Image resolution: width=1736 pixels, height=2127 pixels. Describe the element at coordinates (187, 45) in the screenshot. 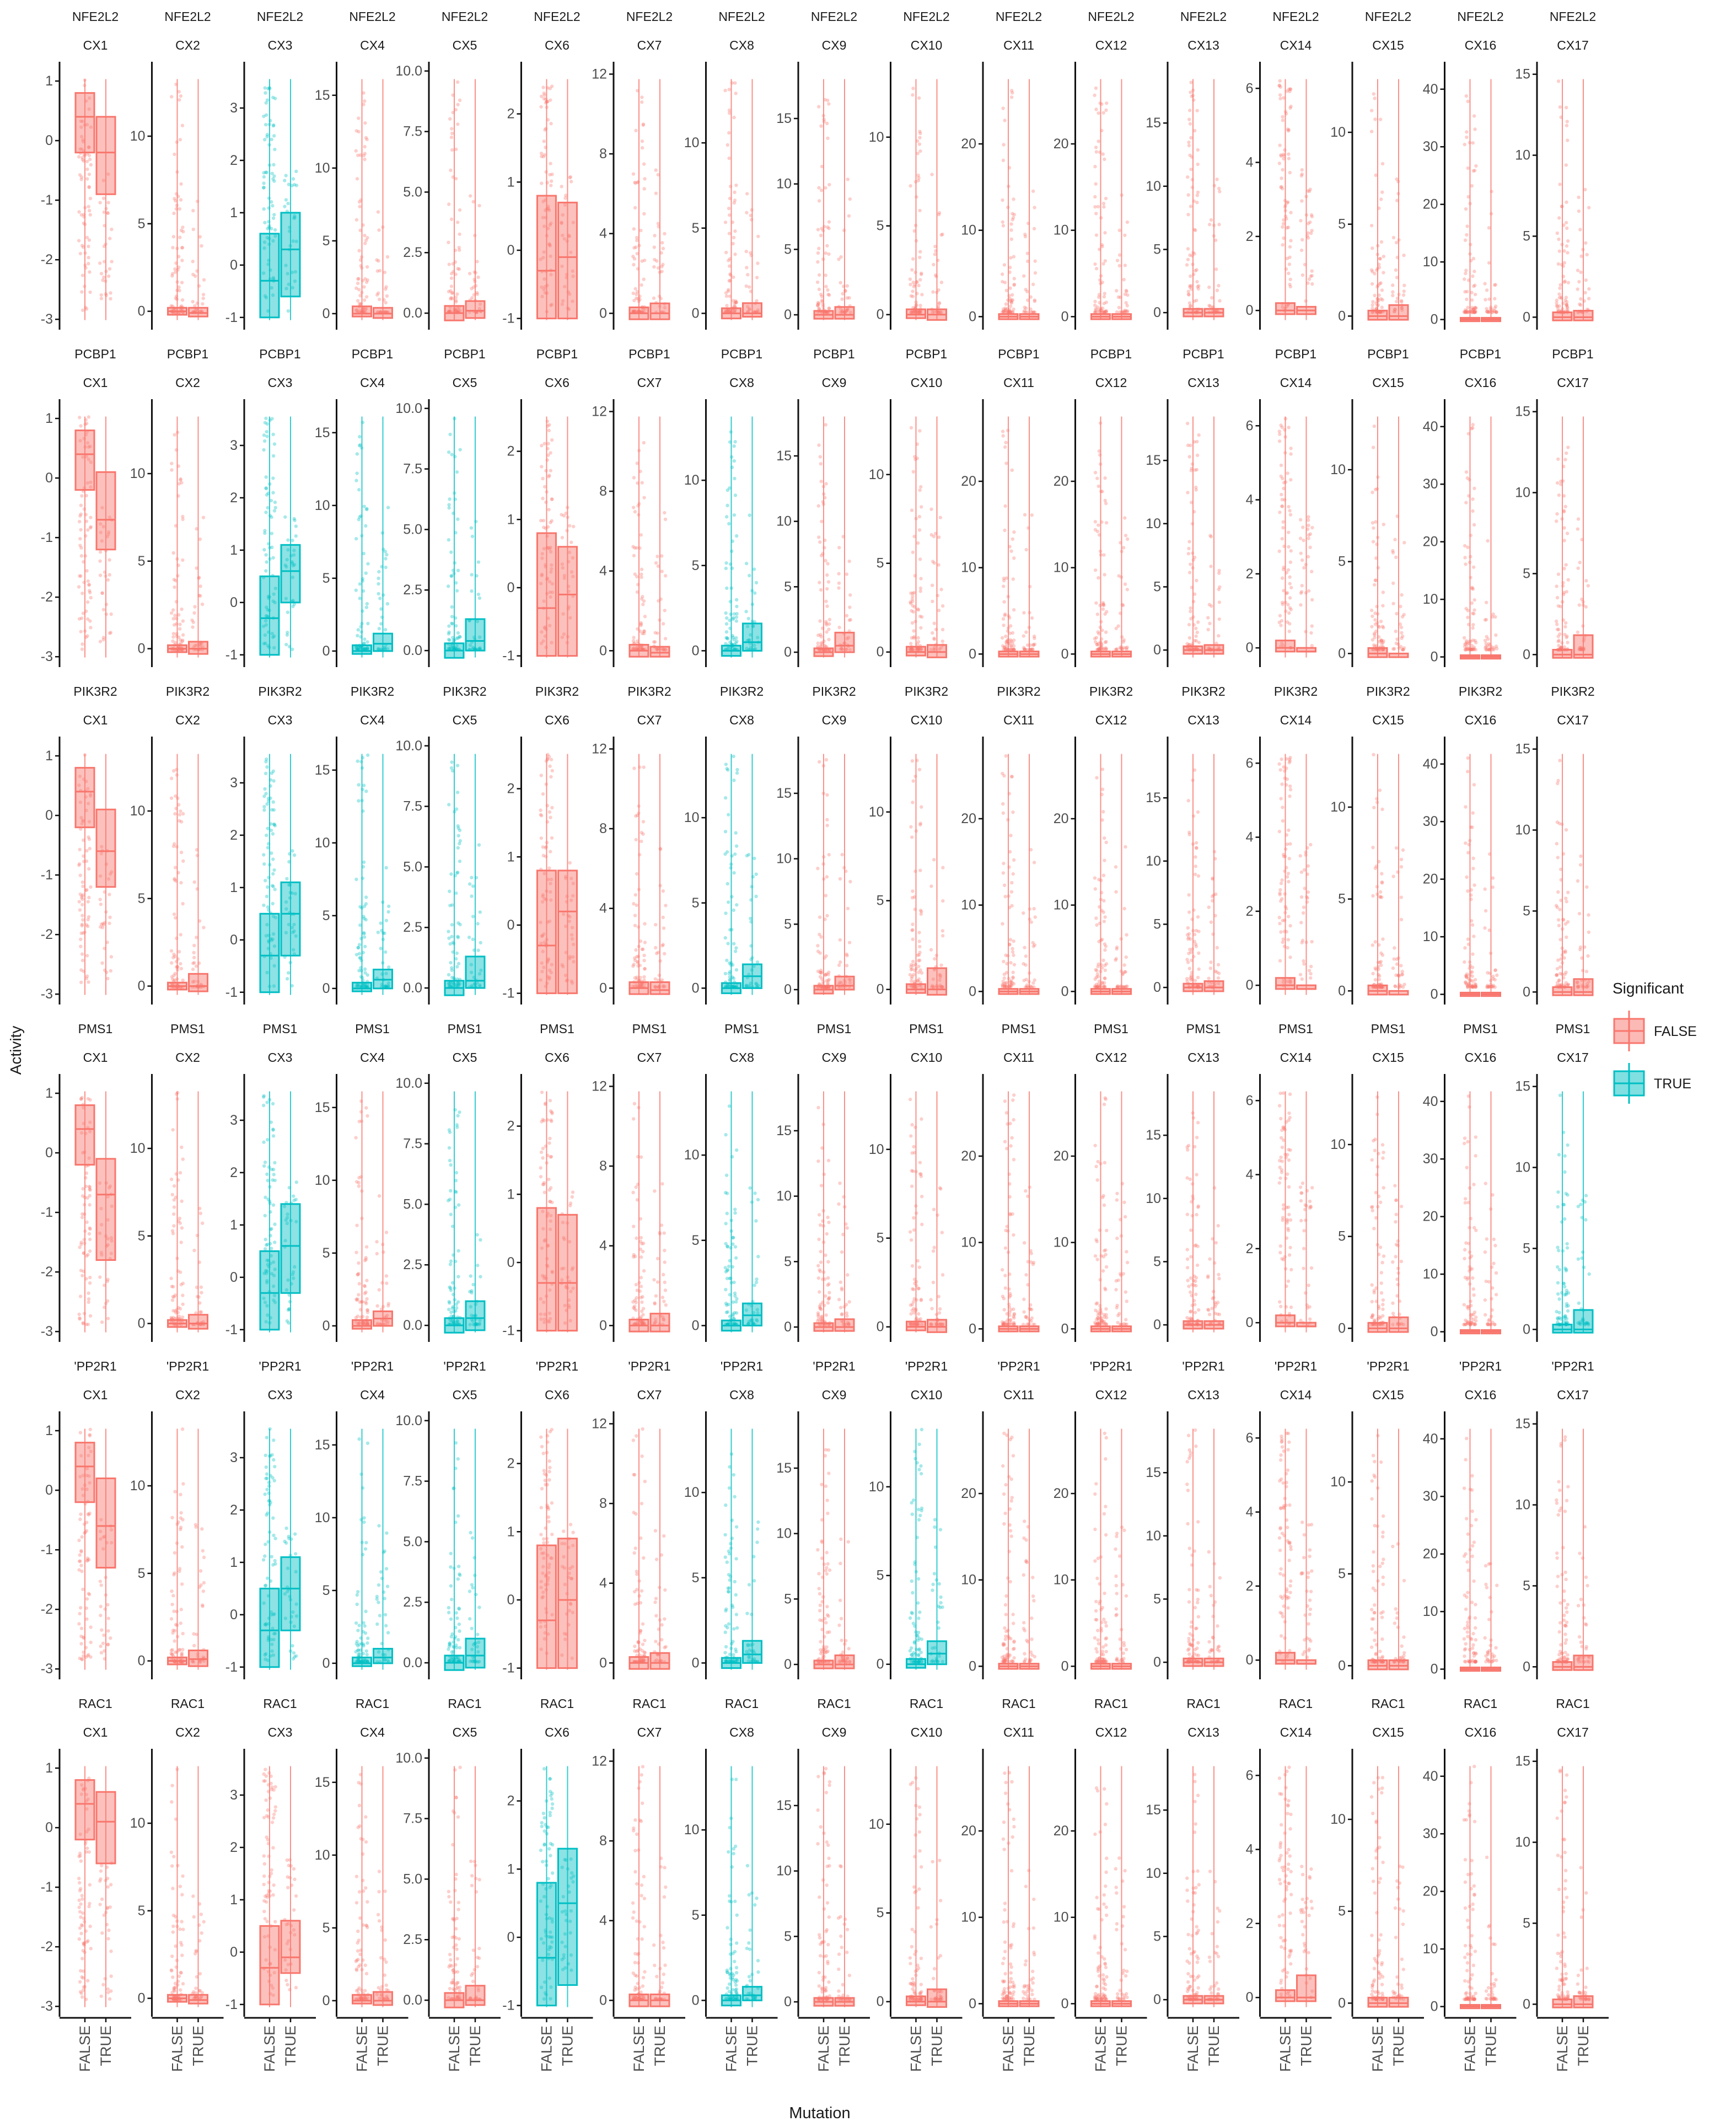

I see `strip-cluster-label: CX2` at that location.